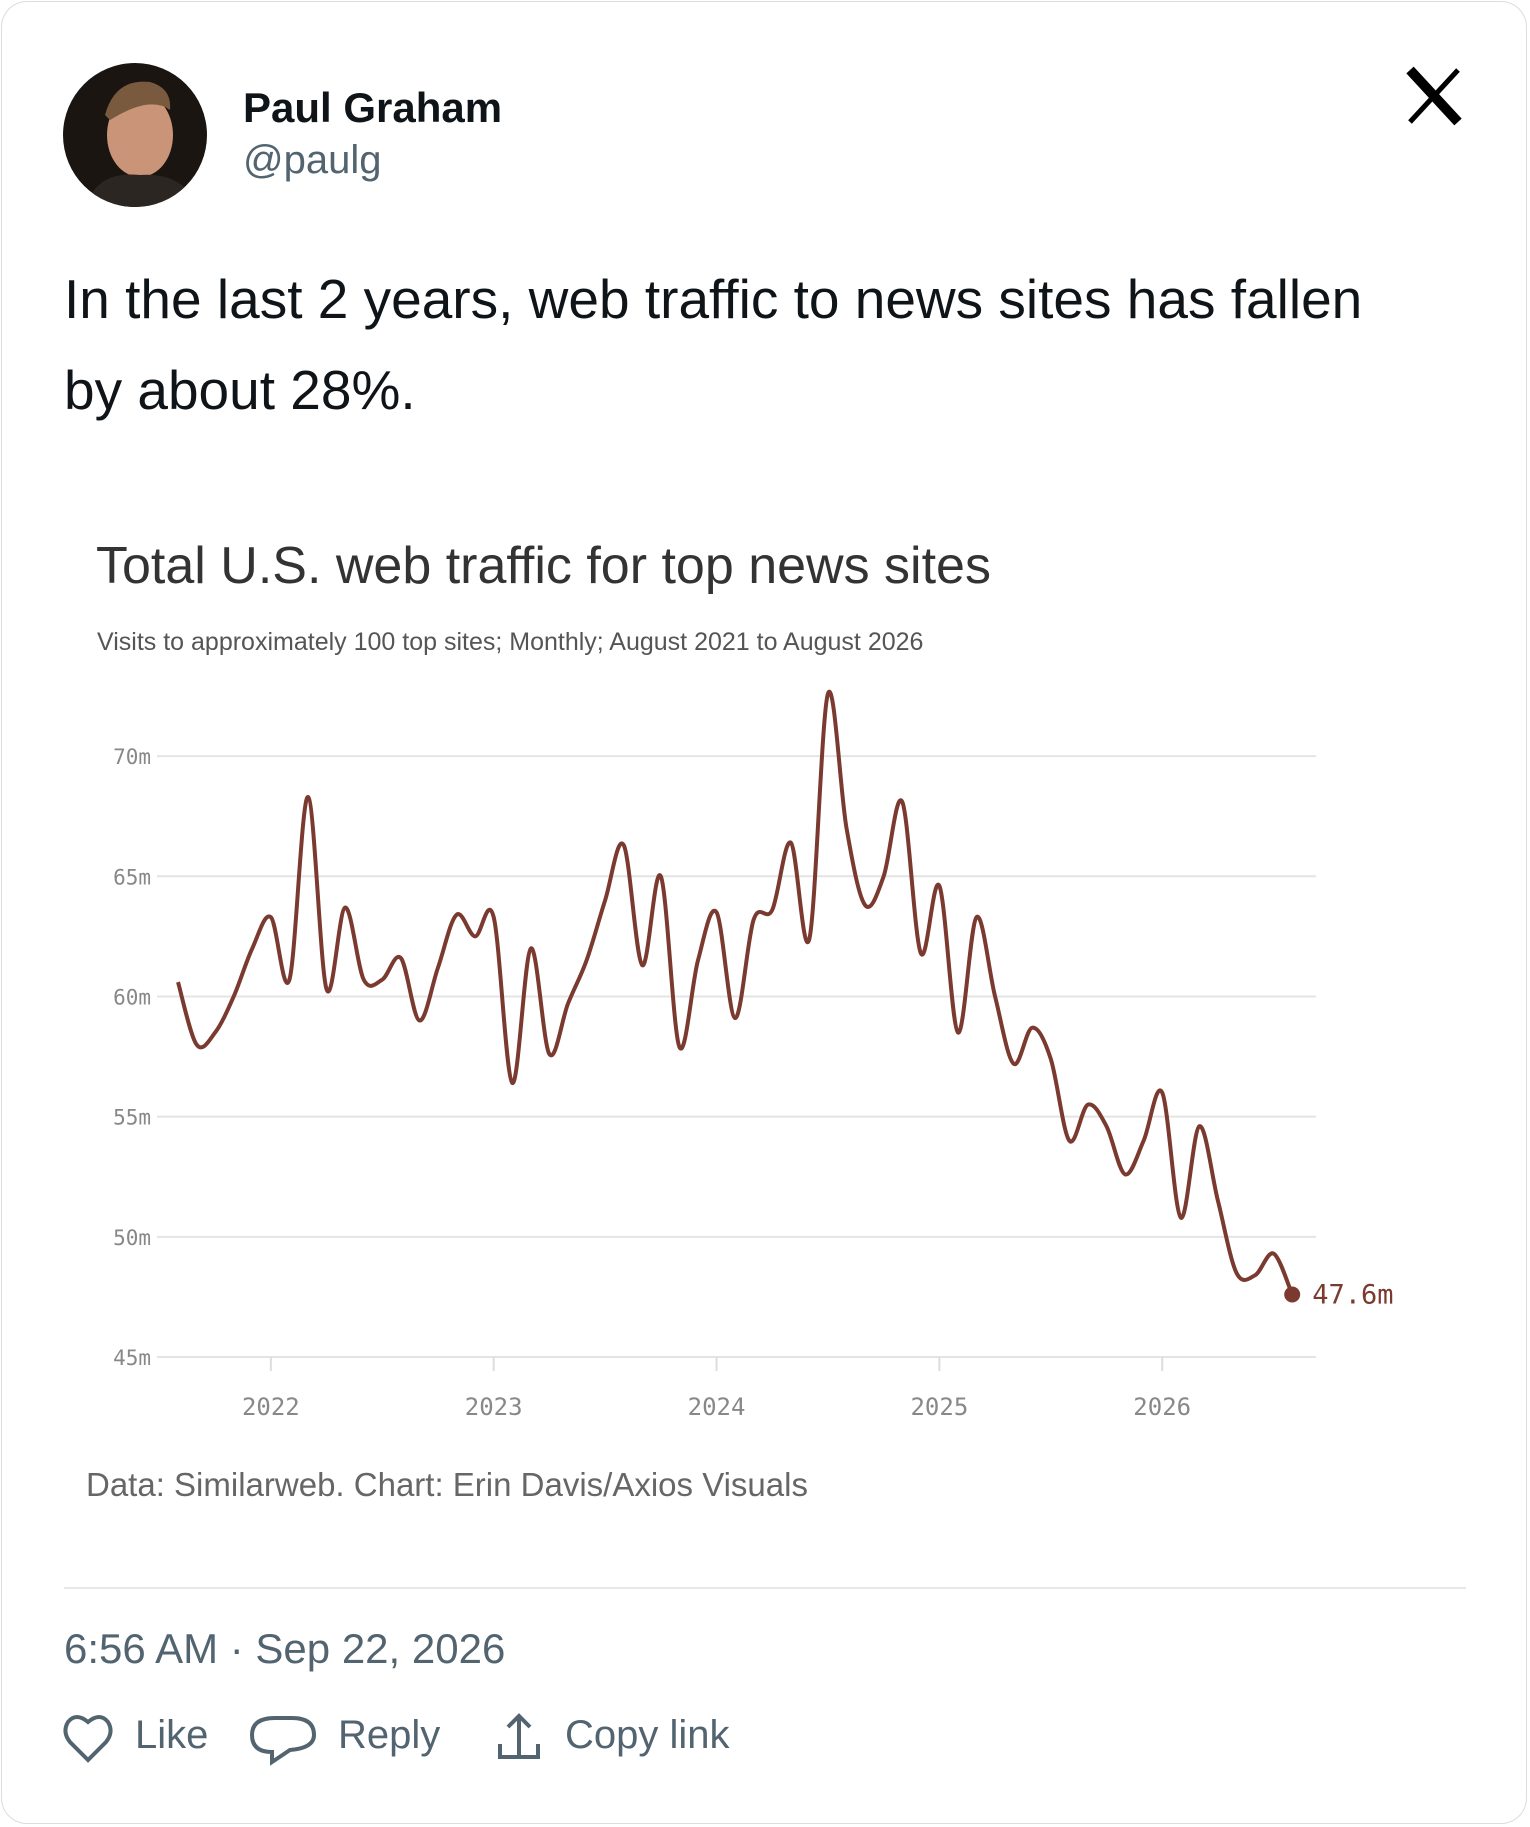  Describe the element at coordinates (1292, 1294) in the screenshot. I see `end-point` at that location.